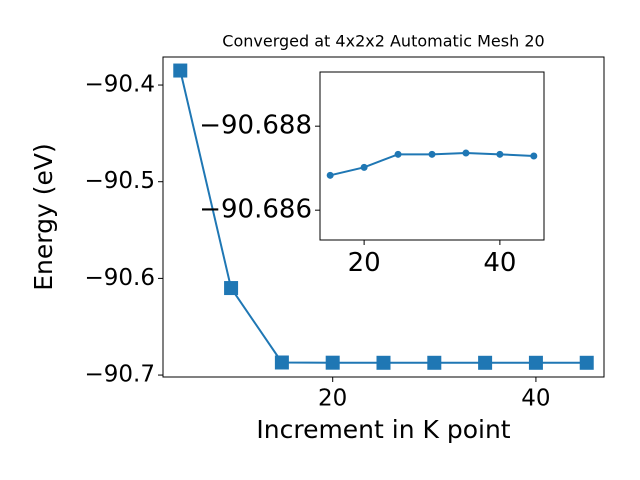 Image resolution: width=640 pixels, height=480 pixels. What do you see at coordinates (120, 278) in the screenshot?
I see `y-tick-label: −90.6` at bounding box center [120, 278].